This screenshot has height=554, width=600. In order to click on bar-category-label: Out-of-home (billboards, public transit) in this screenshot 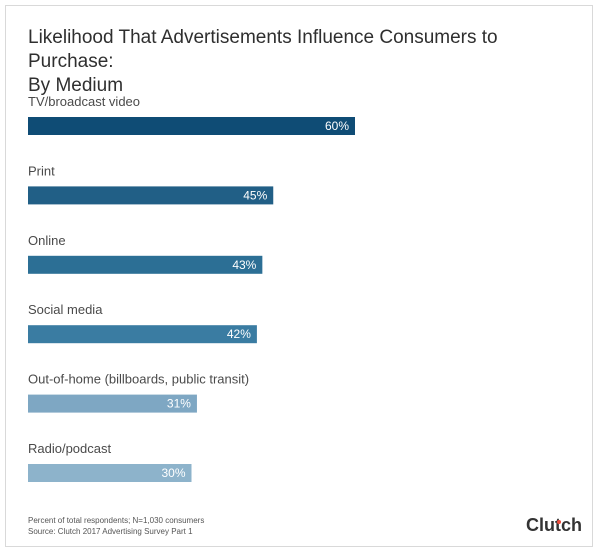, I will do `click(138, 379)`.